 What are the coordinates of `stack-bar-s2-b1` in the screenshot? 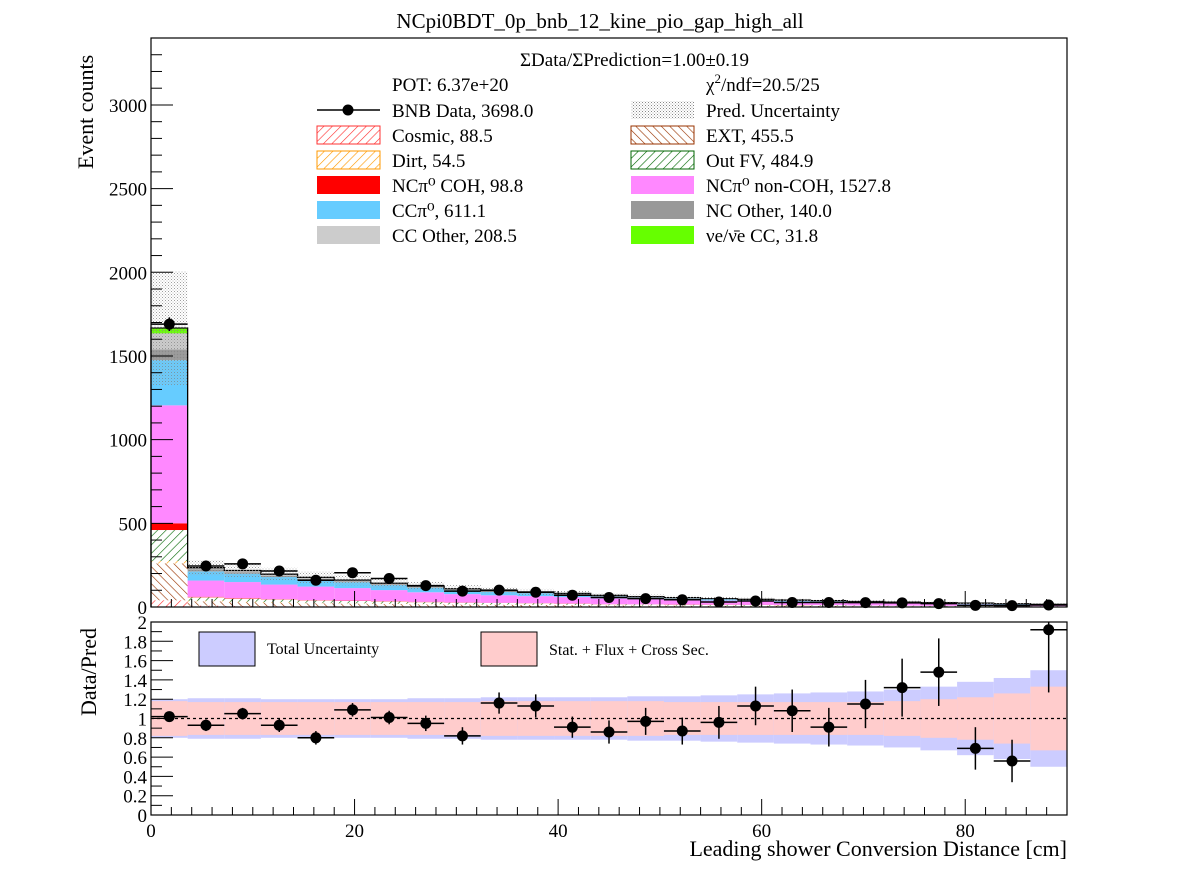 It's located at (206, 601).